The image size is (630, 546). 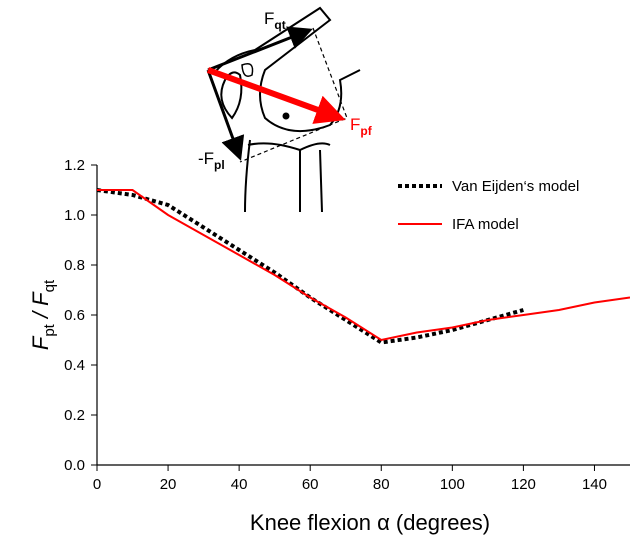 What do you see at coordinates (74, 315) in the screenshot?
I see `y-tick-label: 0.6` at bounding box center [74, 315].